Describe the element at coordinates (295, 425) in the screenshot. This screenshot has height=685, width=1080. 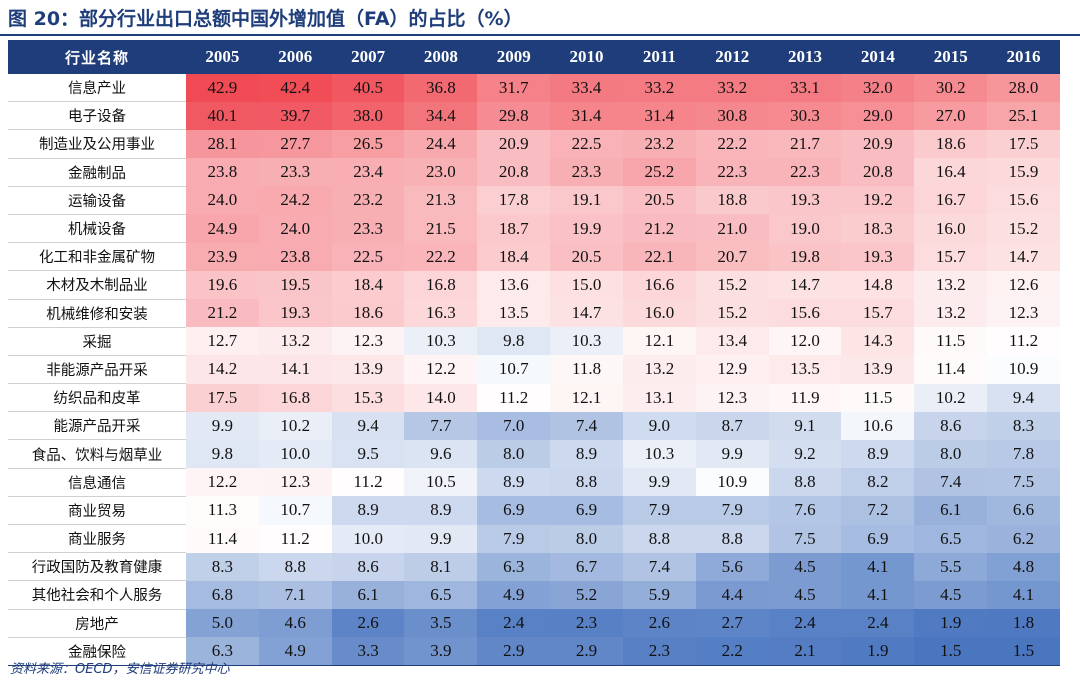
I see `heat-cell: 10.2` at that location.